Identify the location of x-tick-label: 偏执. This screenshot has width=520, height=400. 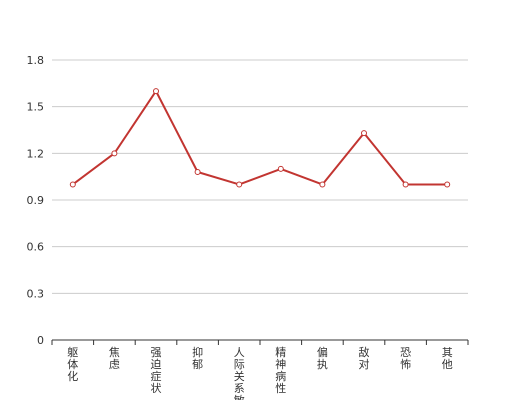
(322, 358).